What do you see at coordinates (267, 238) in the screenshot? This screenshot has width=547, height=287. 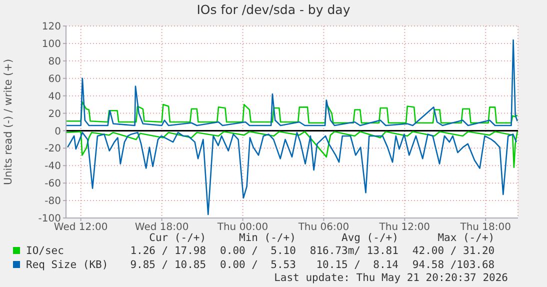 I see `text: Min (-/+)` at bounding box center [267, 238].